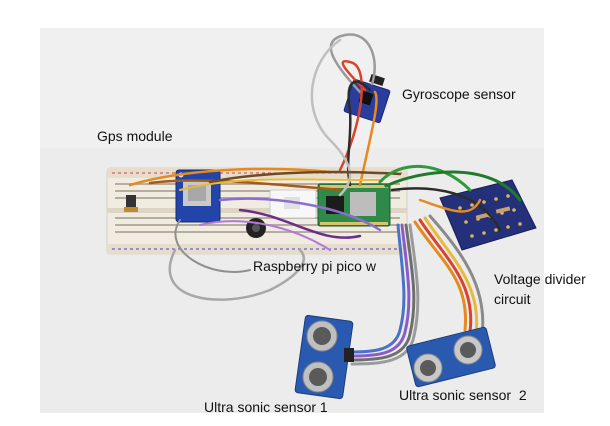  Describe the element at coordinates (266, 407) in the screenshot. I see `label-ultrasonic-1: Ultra sonic sensor 1` at that location.